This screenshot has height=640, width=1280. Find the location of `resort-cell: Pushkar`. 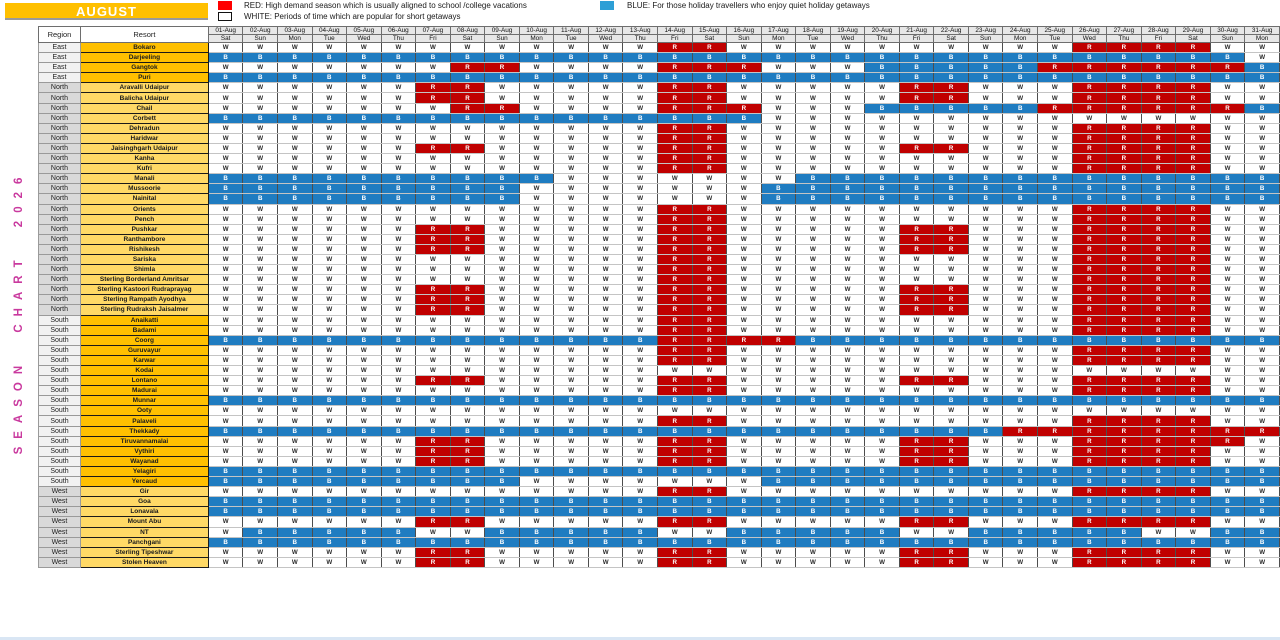

resort-cell: Pushkar is located at coordinates (144, 229).